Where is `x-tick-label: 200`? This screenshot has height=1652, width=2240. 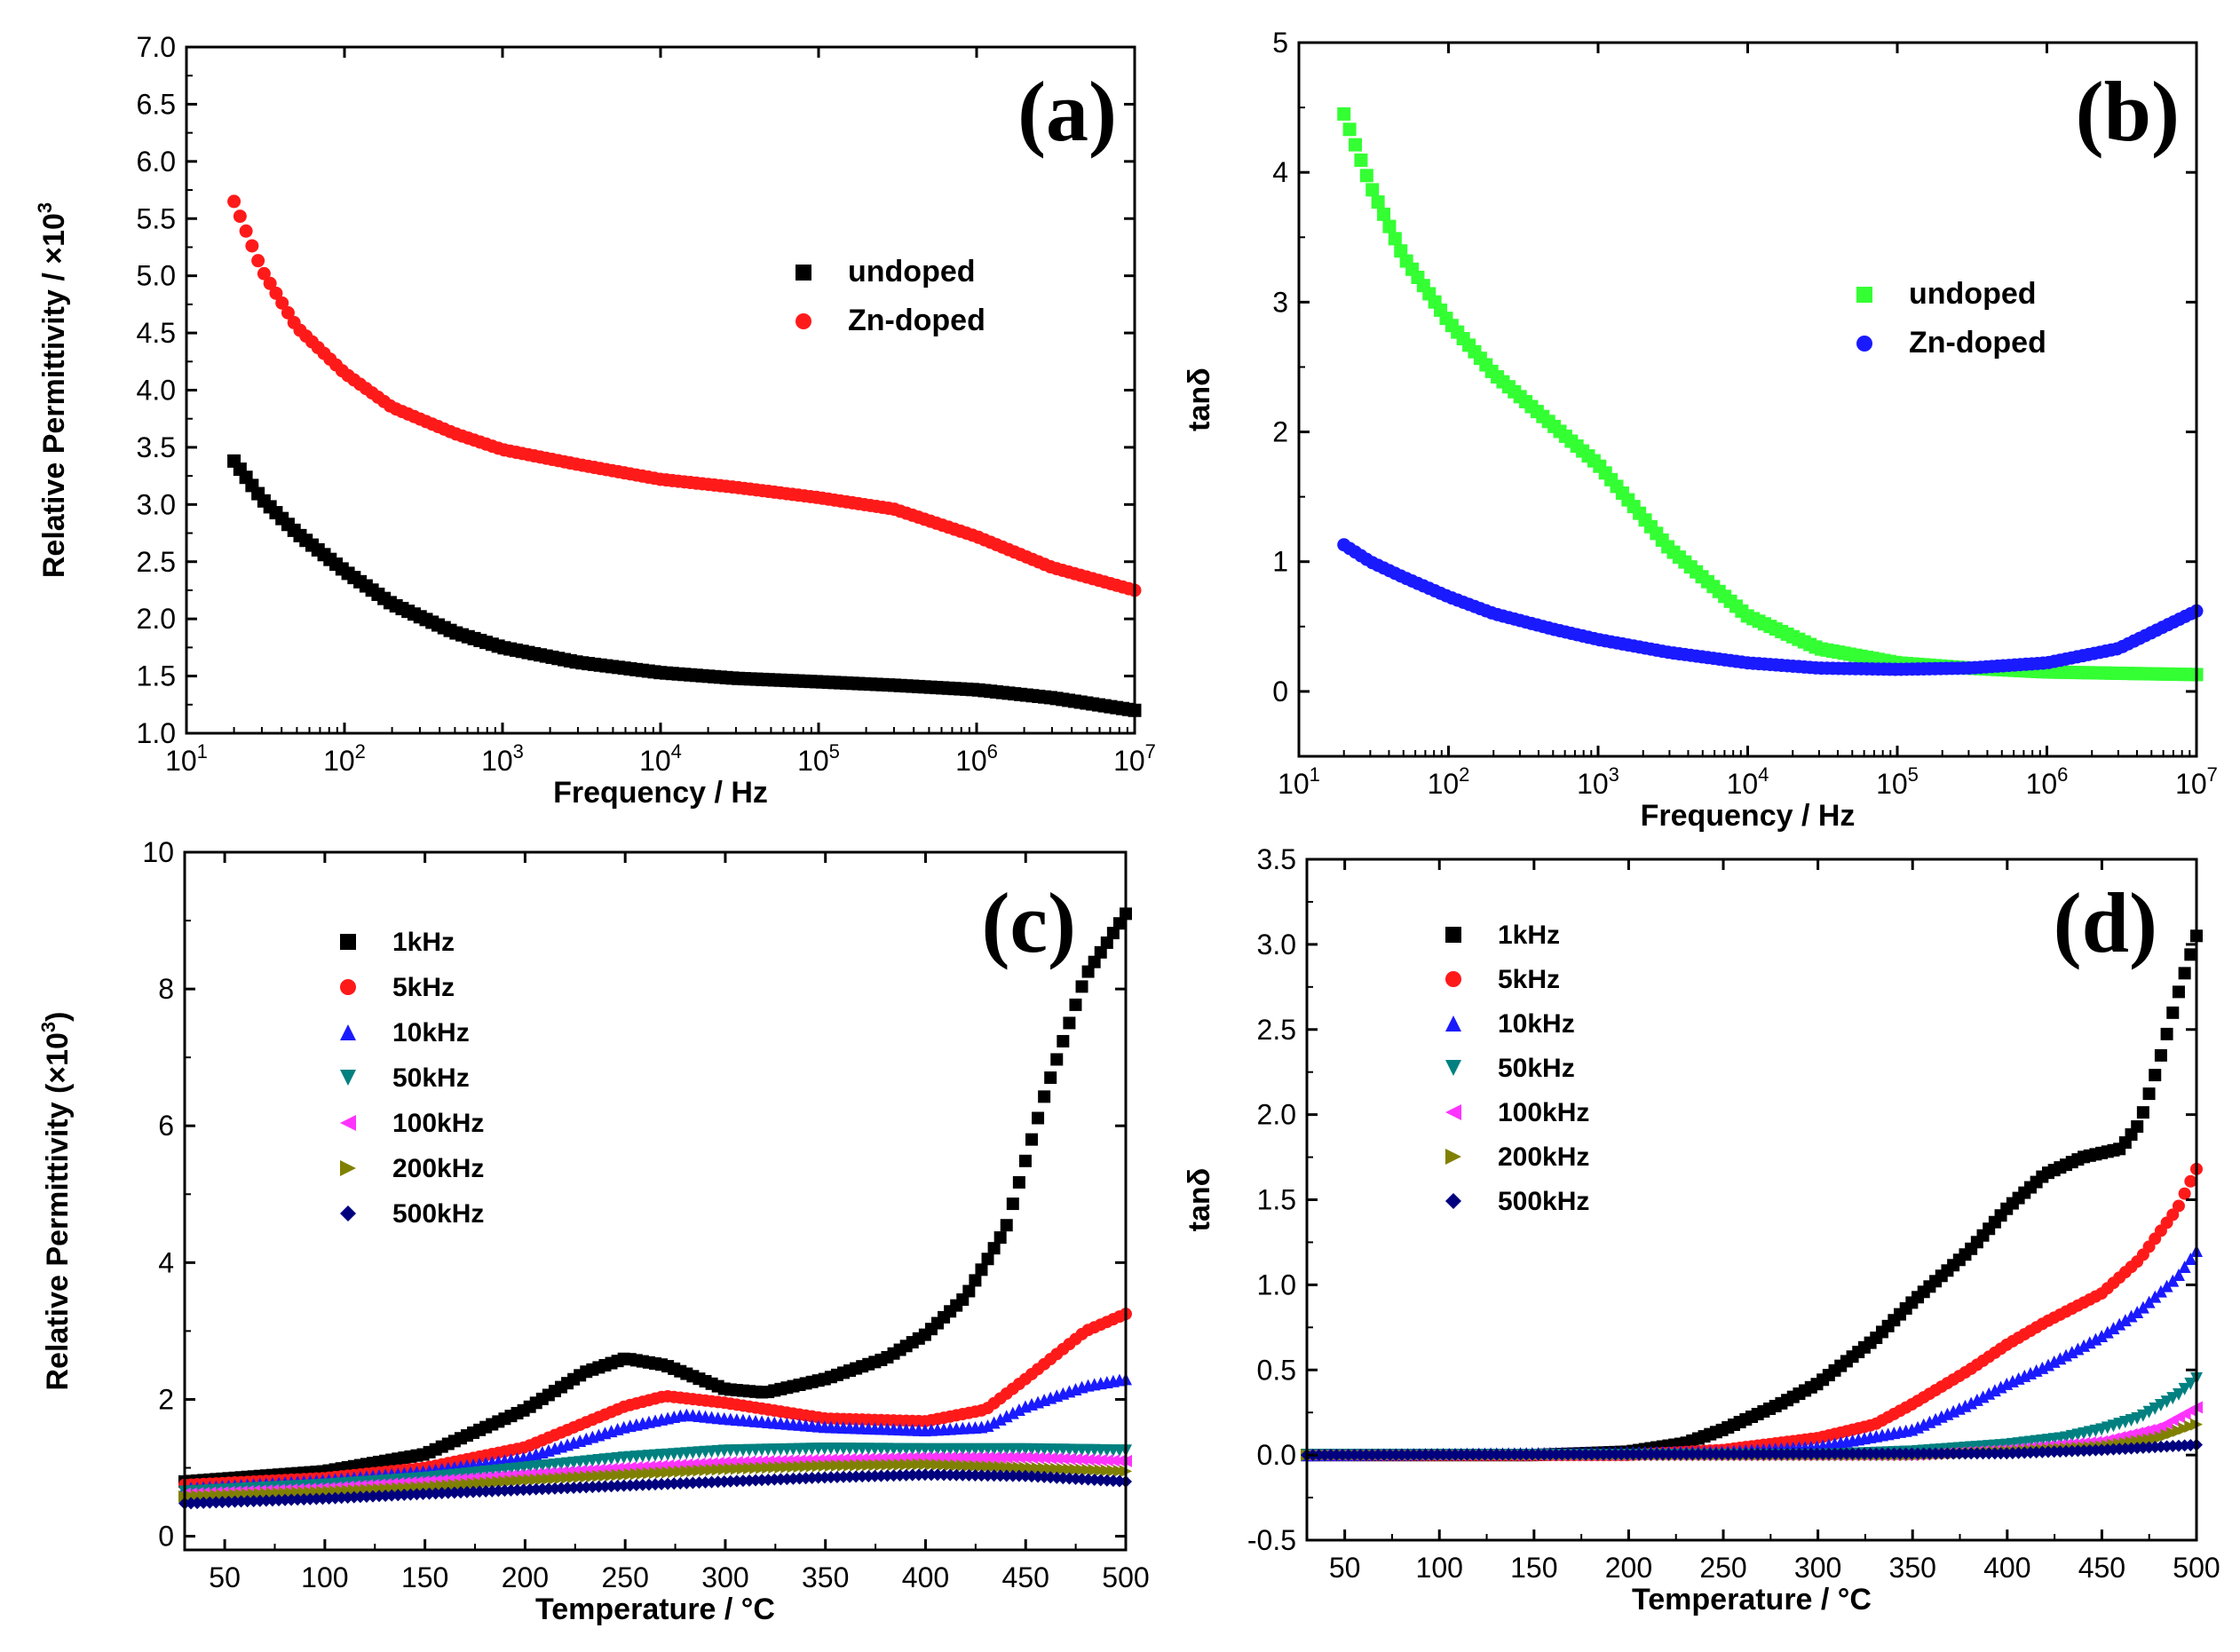
x-tick-label: 200 is located at coordinates (1628, 1568).